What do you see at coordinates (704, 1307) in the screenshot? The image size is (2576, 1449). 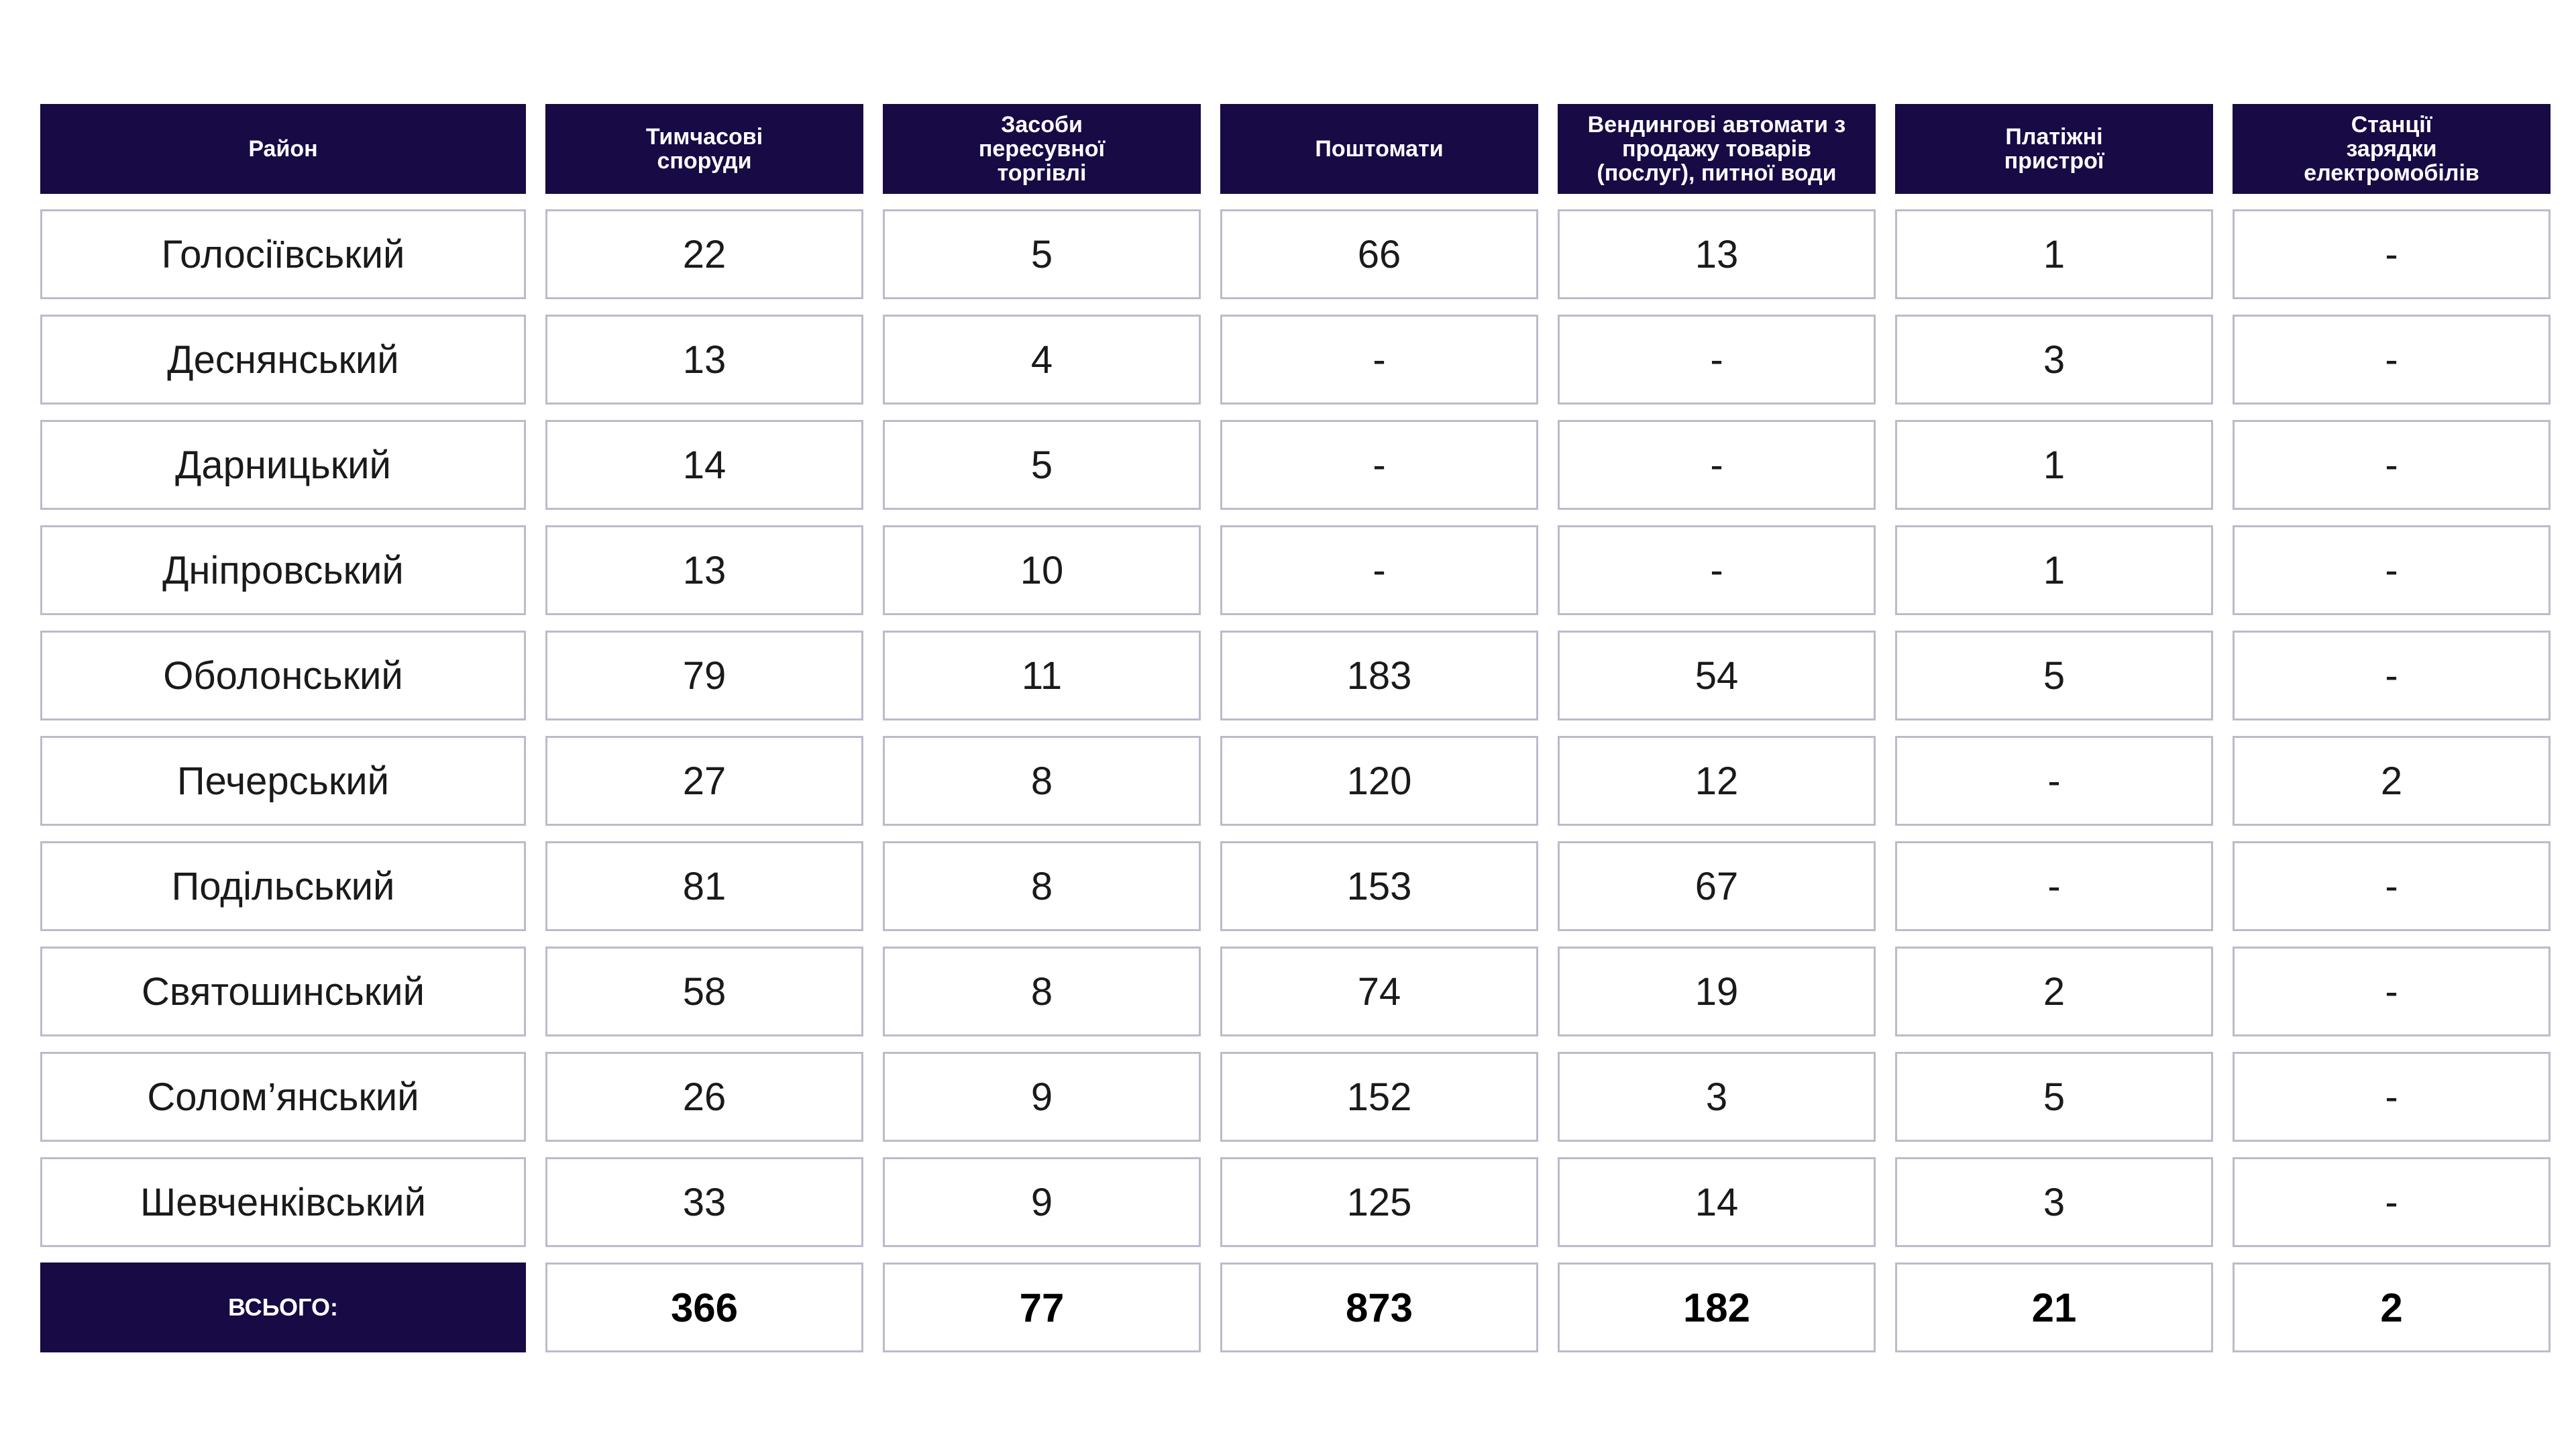 I see `total-value: 366` at bounding box center [704, 1307].